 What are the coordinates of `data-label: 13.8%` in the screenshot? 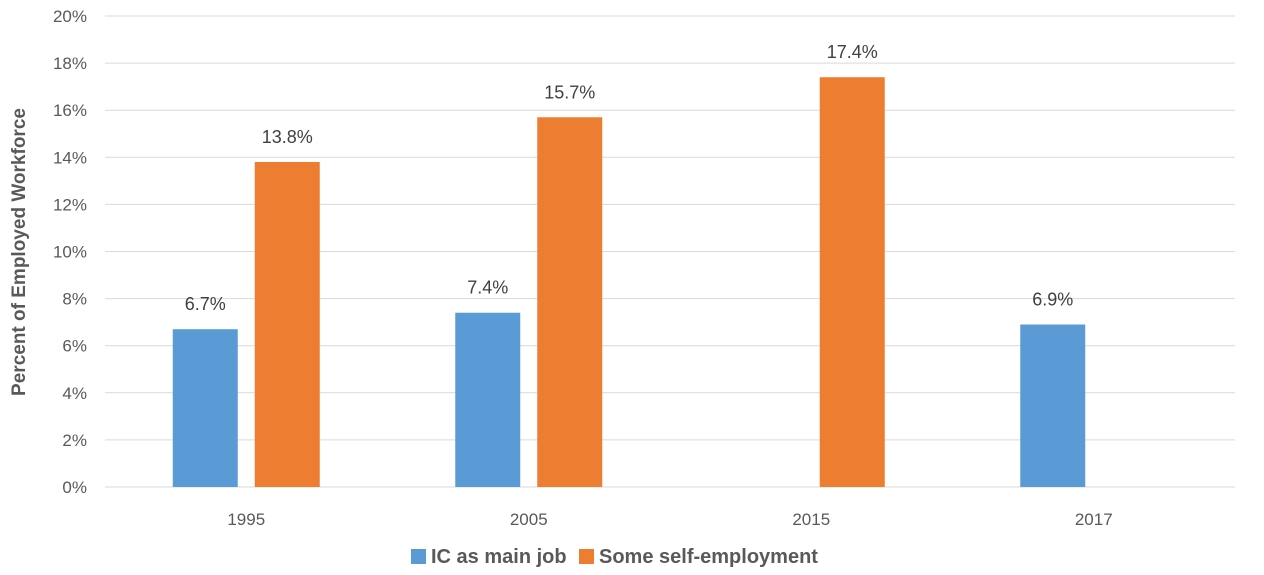 It's located at (287, 137).